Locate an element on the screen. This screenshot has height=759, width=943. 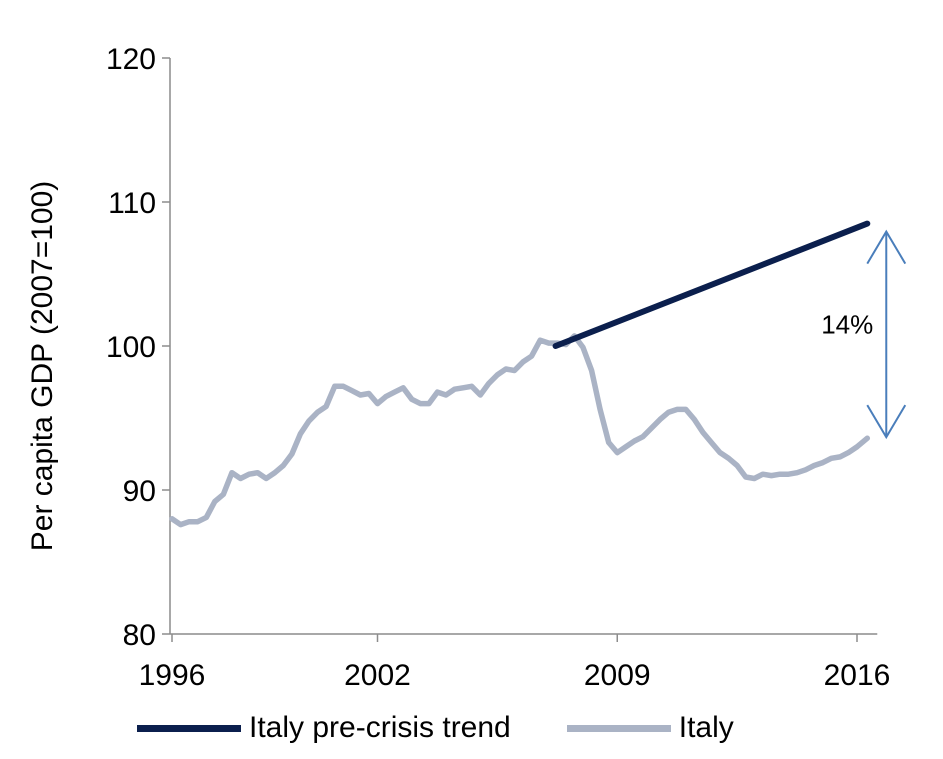
legend-item-italy: Italy is located at coordinates (650, 728).